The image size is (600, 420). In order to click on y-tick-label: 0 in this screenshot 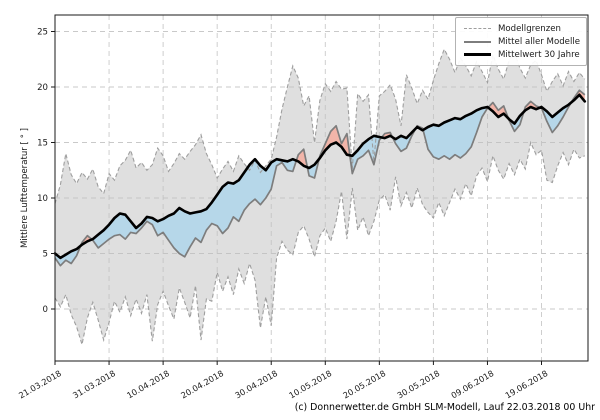, I will do `click(45, 310)`.